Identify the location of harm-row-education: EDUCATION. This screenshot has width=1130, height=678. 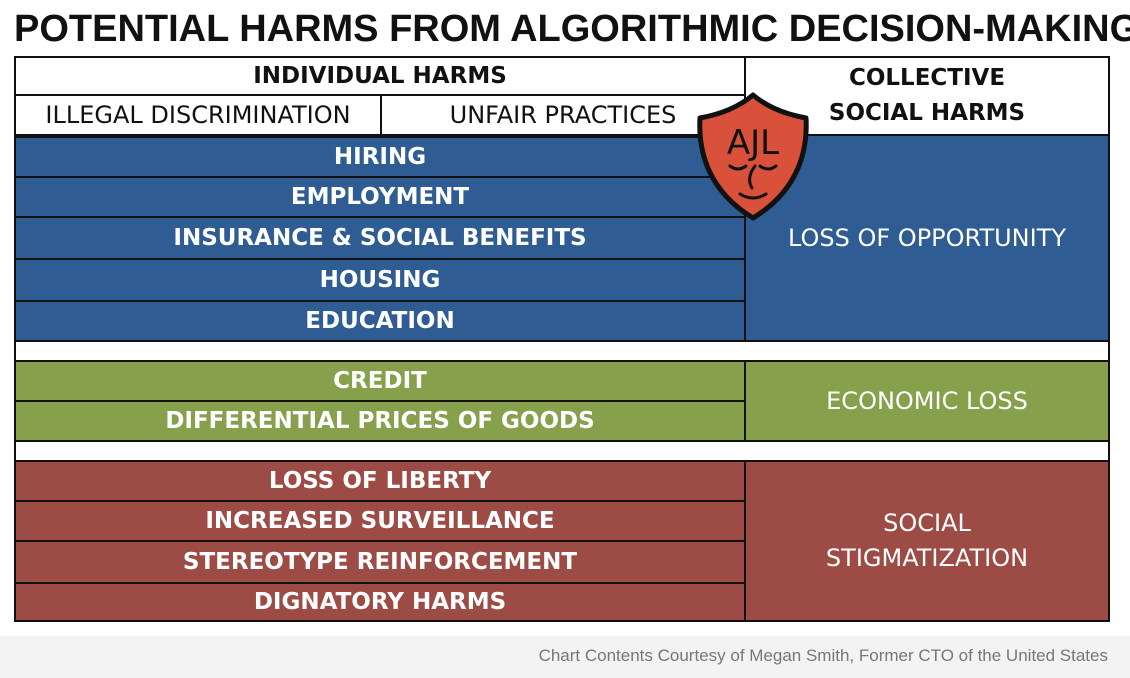
(380, 321).